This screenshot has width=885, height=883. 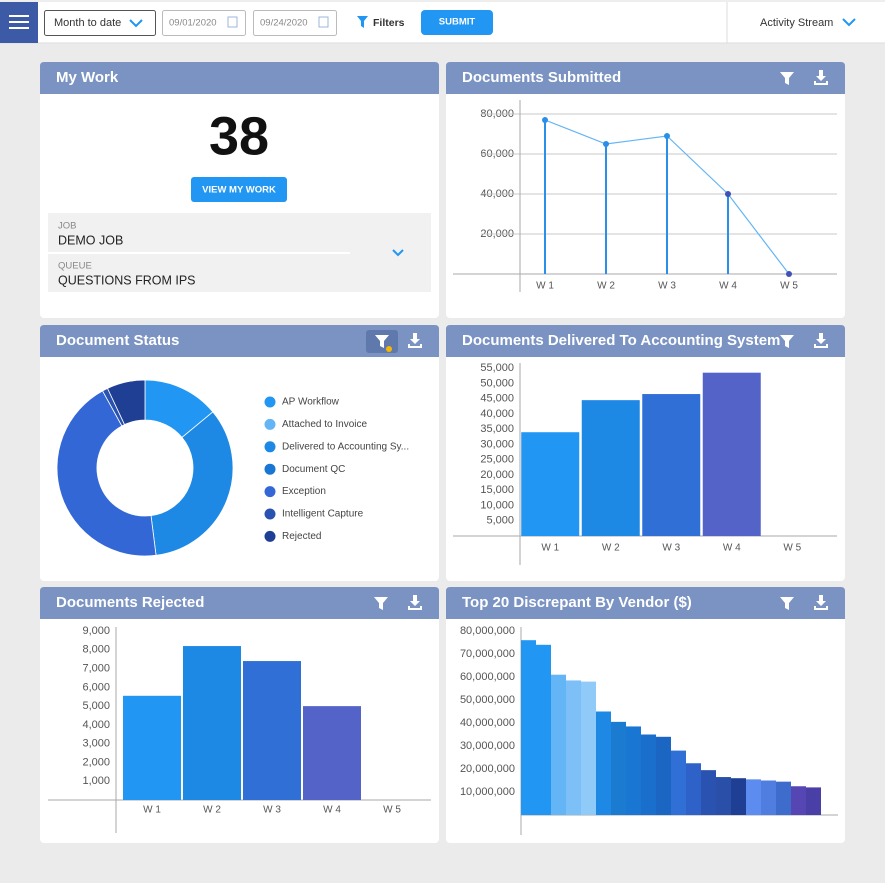 I want to click on chevron, so click(x=136, y=23).